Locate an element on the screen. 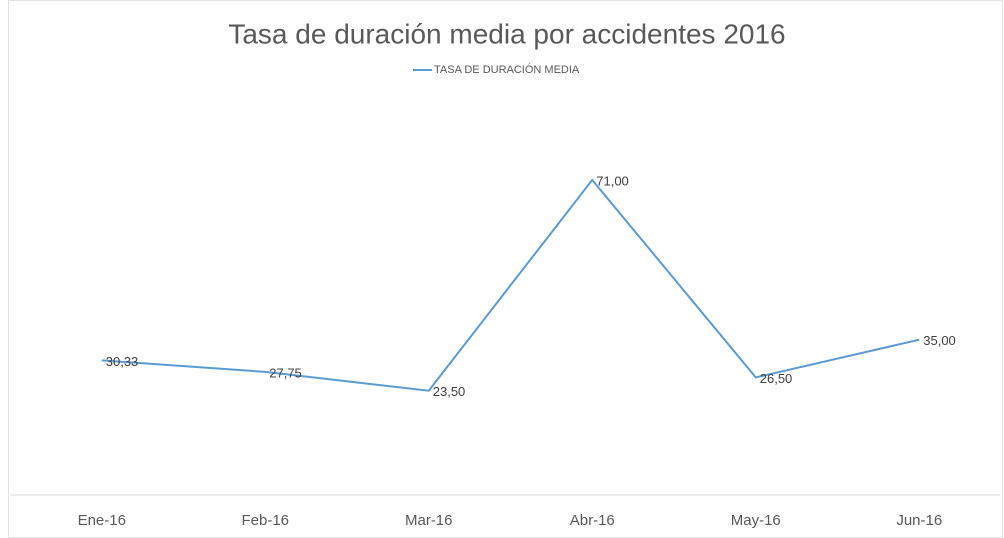  x-tick-label: Abr-16 is located at coordinates (592, 520).